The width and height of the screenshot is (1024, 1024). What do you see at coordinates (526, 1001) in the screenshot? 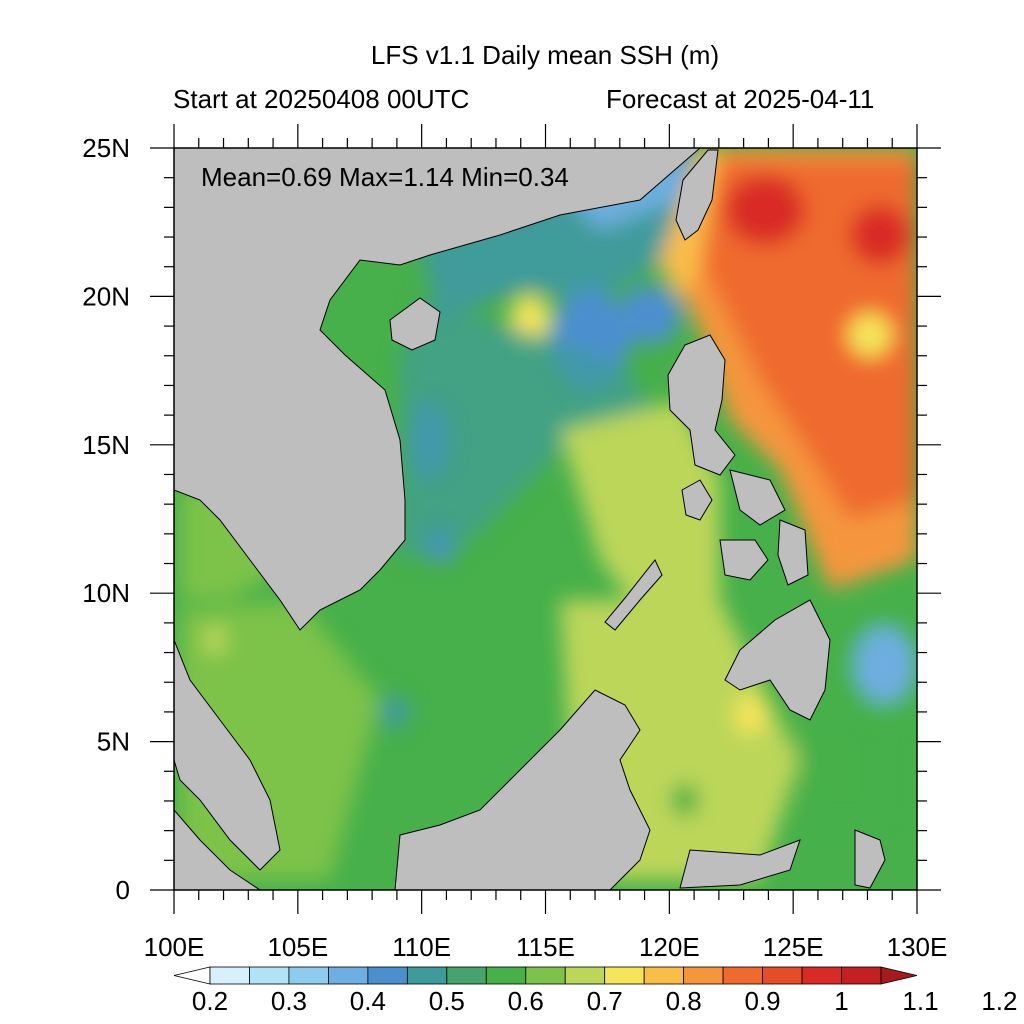
I see `colorbar-label: 0.6` at bounding box center [526, 1001].